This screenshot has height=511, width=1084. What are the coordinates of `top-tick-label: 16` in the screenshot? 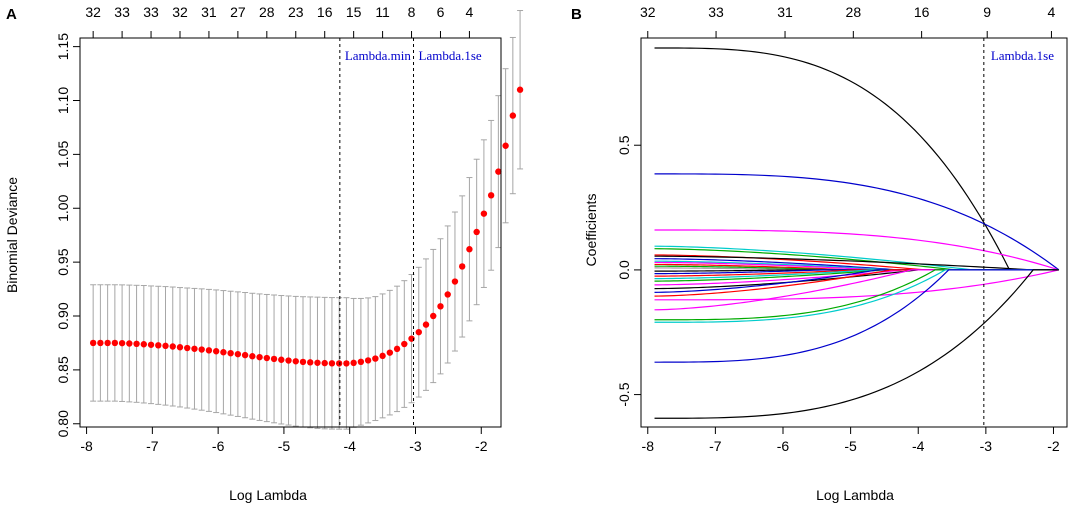 It's located at (922, 12).